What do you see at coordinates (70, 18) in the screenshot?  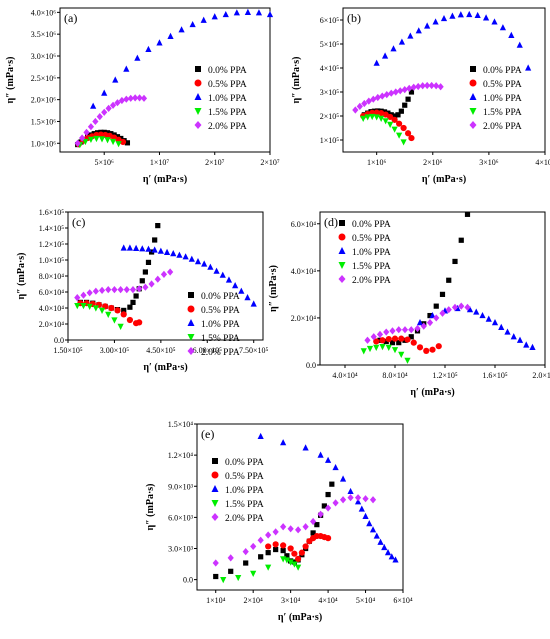 I see `panel-label-a: (a)` at bounding box center [70, 18].